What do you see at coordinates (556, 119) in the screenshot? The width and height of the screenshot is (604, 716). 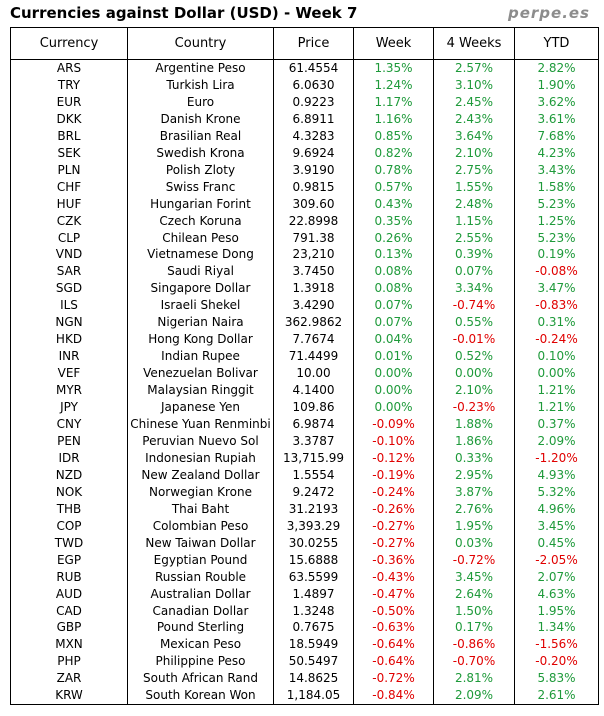 I see `cell-ytd-change: 3.61%` at bounding box center [556, 119].